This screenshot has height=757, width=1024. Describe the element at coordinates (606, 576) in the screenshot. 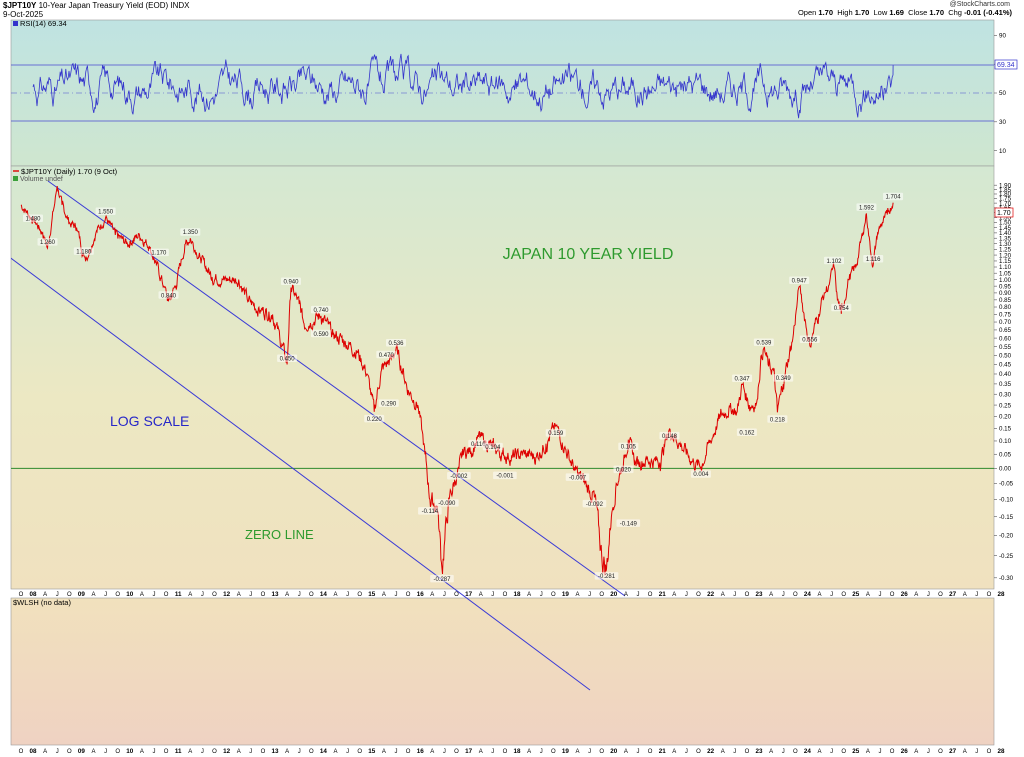

I see `data-label: -0.281` at that location.